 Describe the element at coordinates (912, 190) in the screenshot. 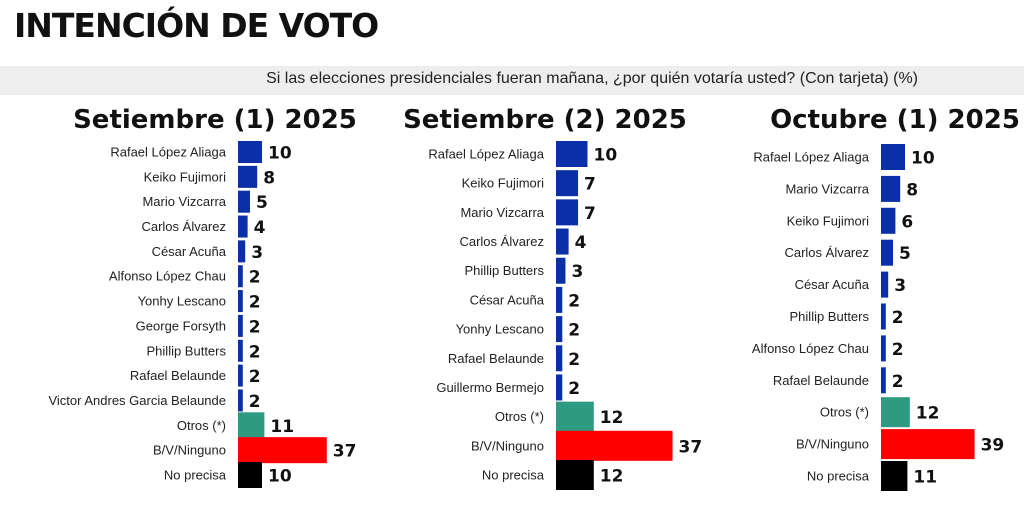

I see `data-label: 8` at that location.